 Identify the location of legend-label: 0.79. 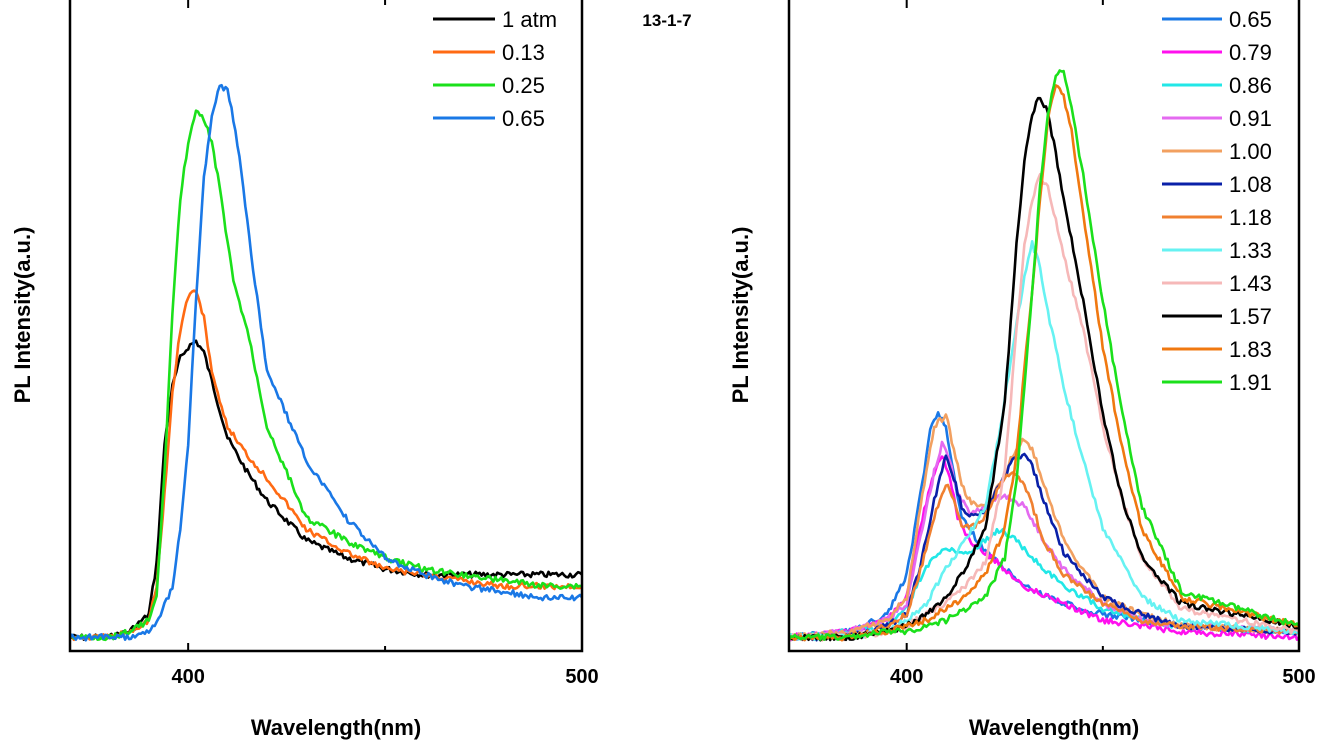
(1250, 52).